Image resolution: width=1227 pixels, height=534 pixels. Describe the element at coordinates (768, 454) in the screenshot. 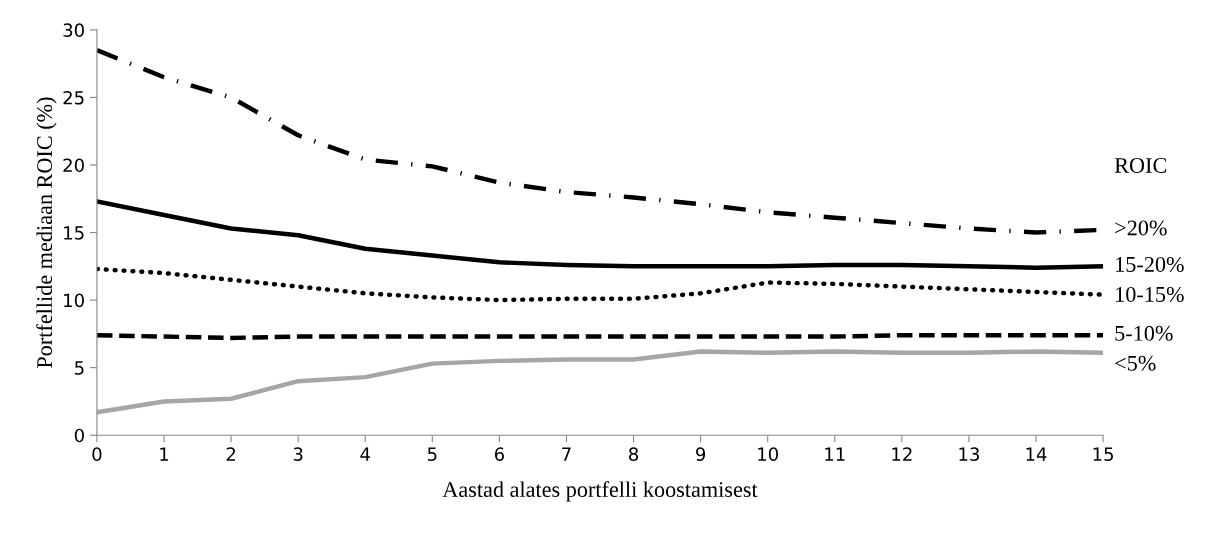

I see `x-tick-label: 10` at that location.